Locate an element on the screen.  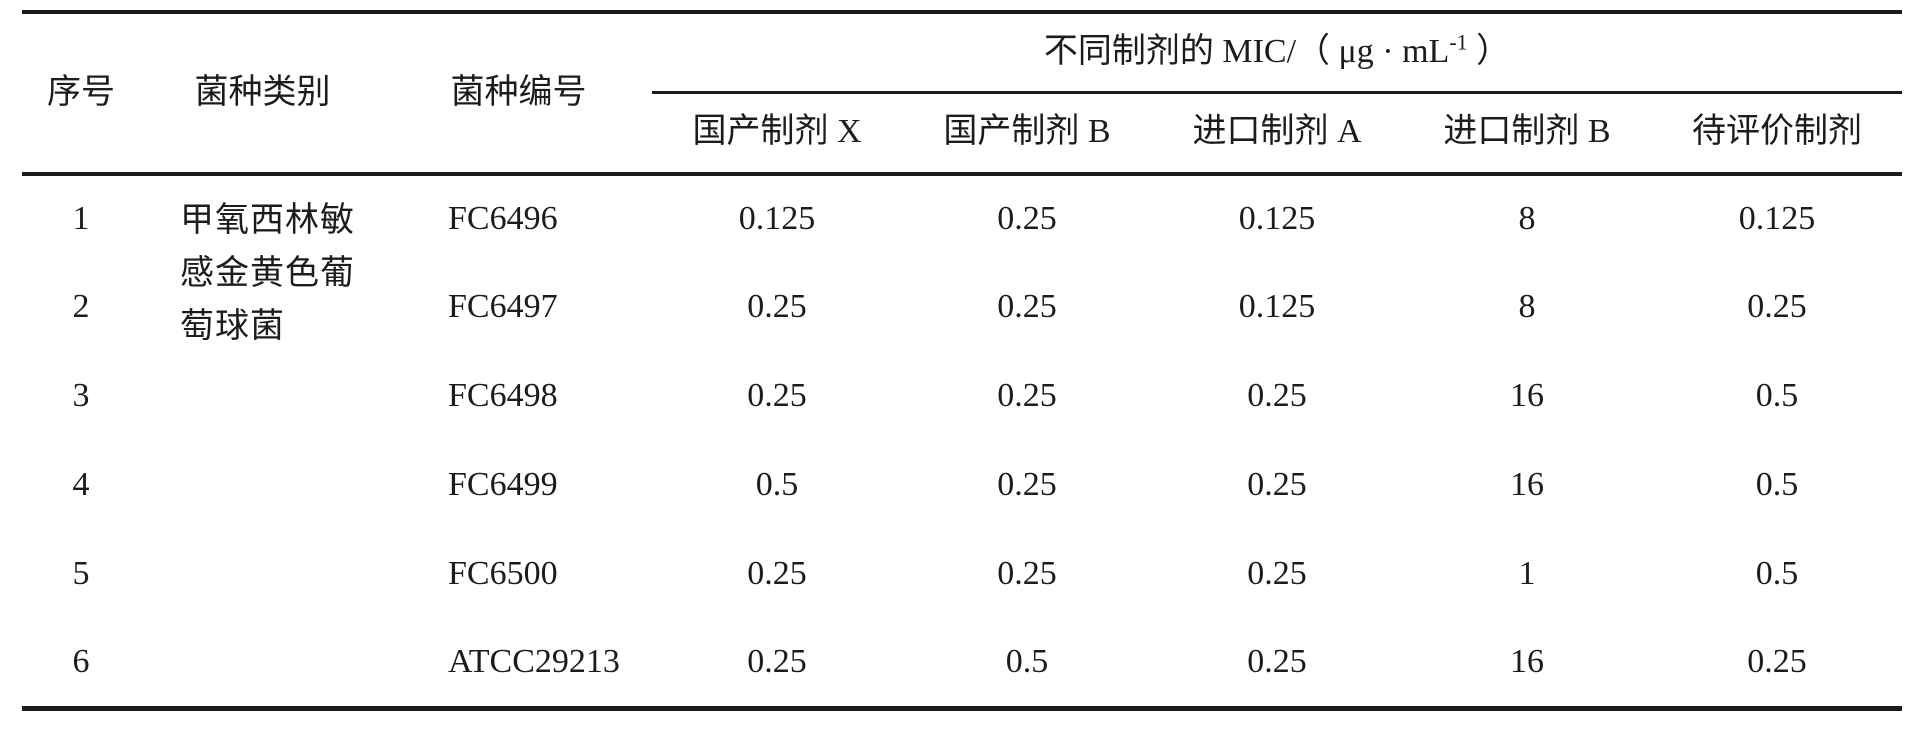
table-row: 2 FC6497 0.25 0.25 0.125 8 0.25 is located at coordinates (962, 307).